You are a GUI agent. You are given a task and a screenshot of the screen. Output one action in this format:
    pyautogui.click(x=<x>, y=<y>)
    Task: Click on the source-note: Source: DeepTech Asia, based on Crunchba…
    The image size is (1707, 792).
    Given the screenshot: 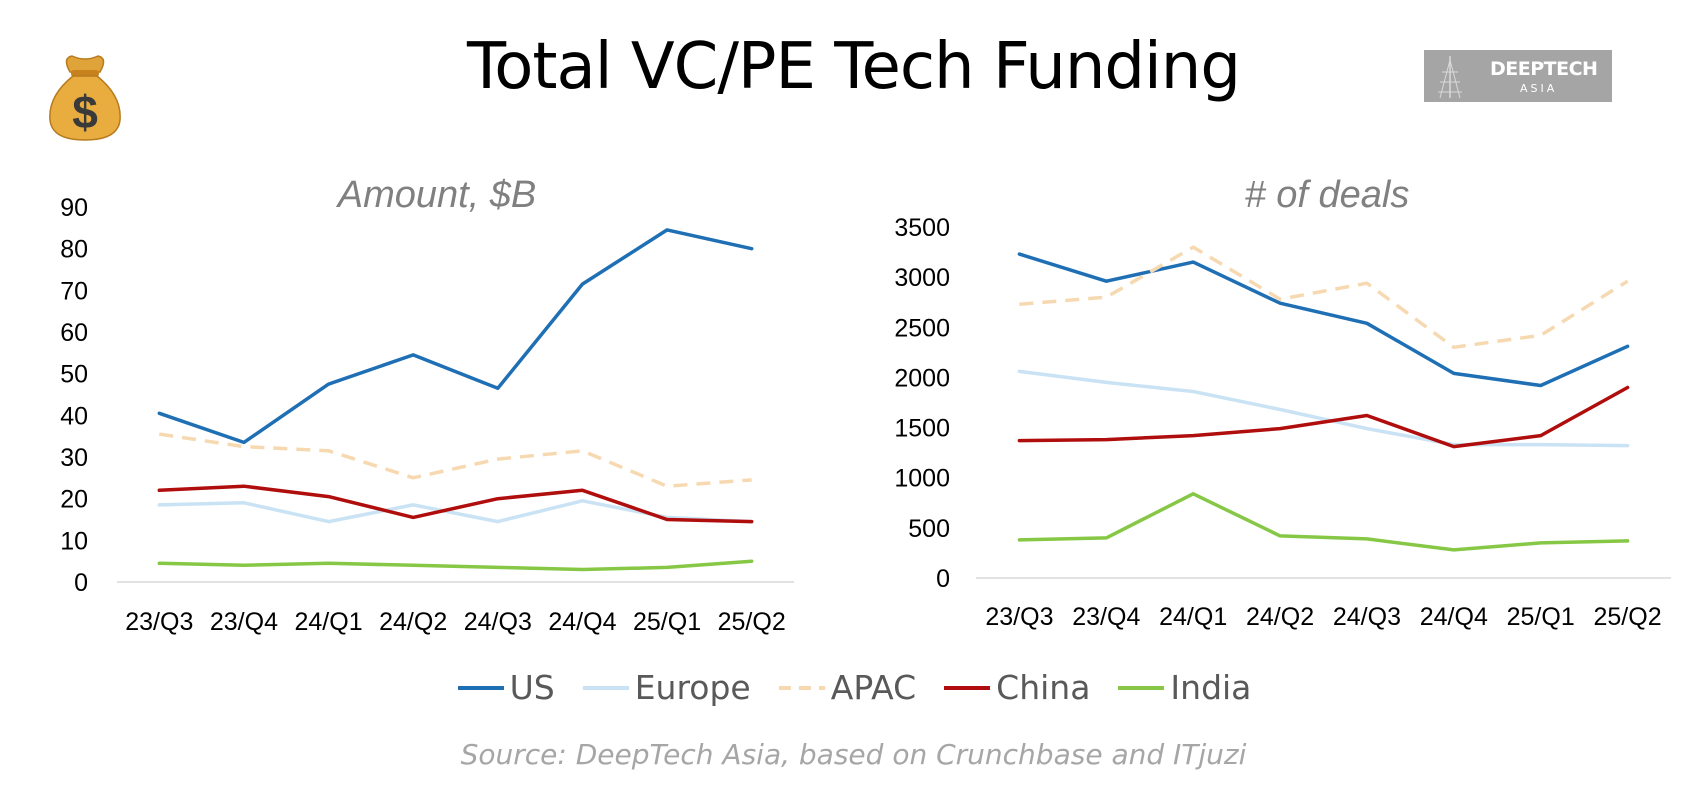 What is the action you would take?
    pyautogui.click(x=853, y=754)
    